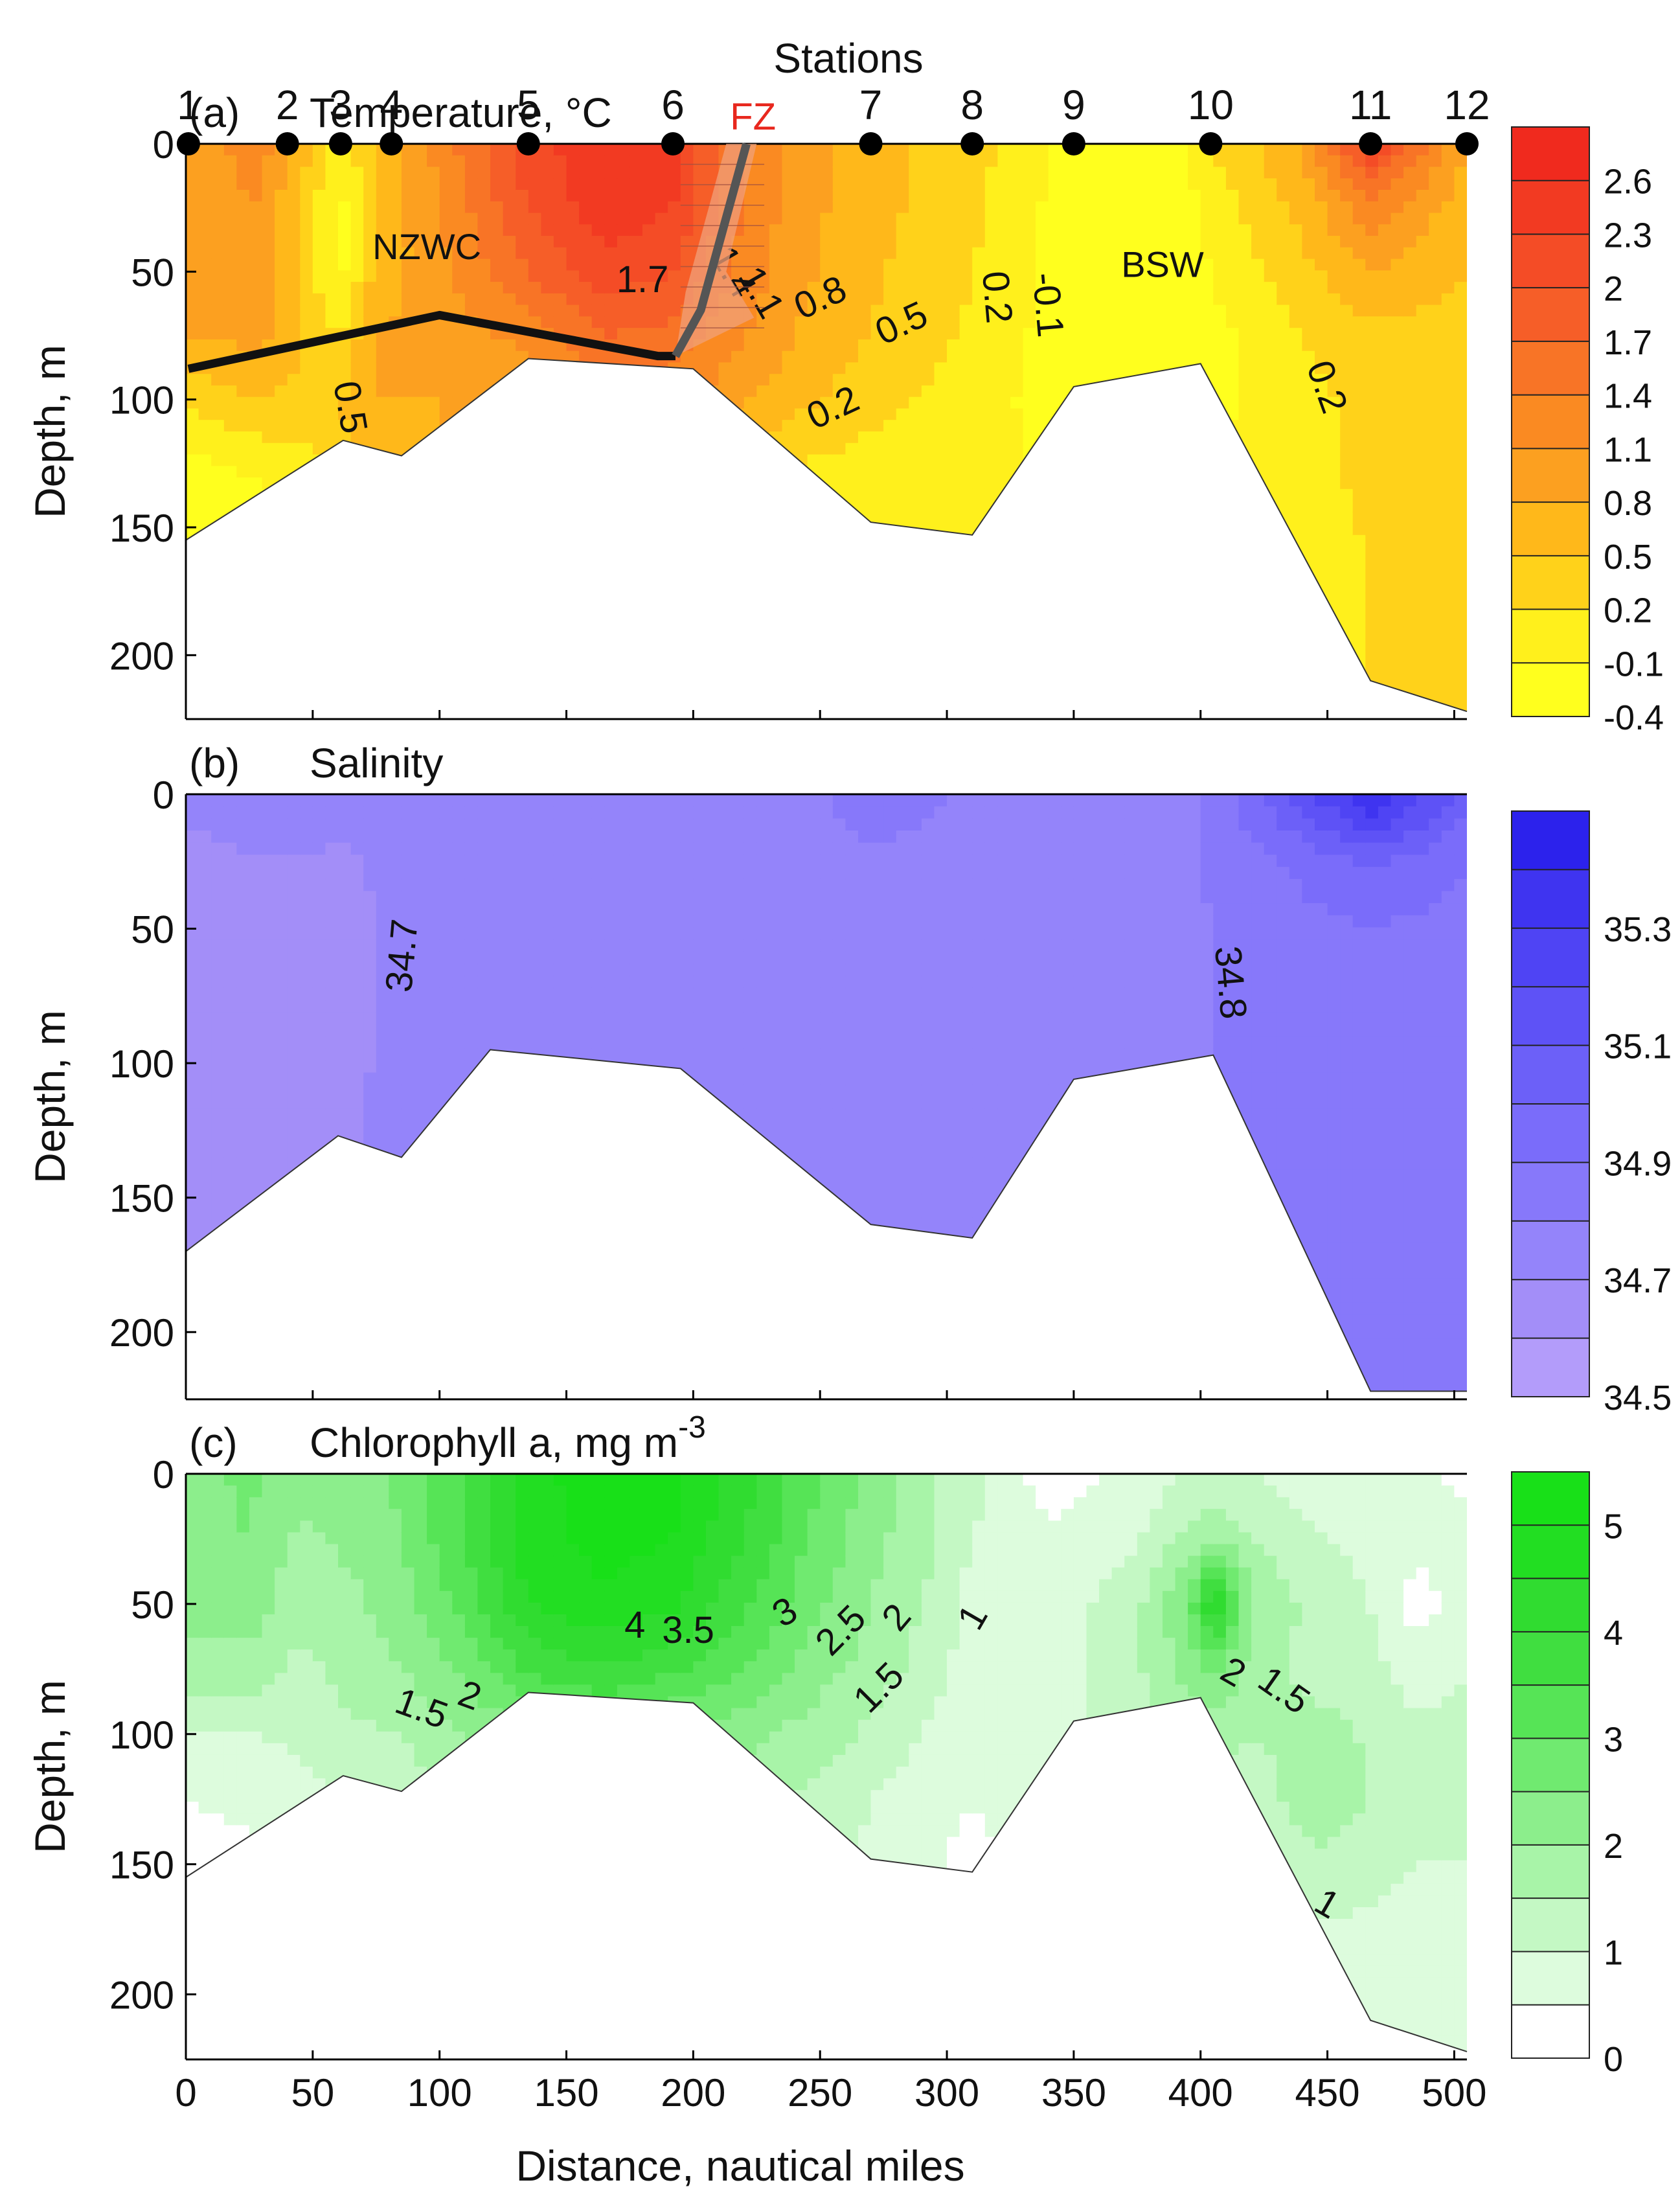 The height and width of the screenshot is (2189, 1680). Describe the element at coordinates (1613, 289) in the screenshot. I see `colorbar-label: 2` at that location.